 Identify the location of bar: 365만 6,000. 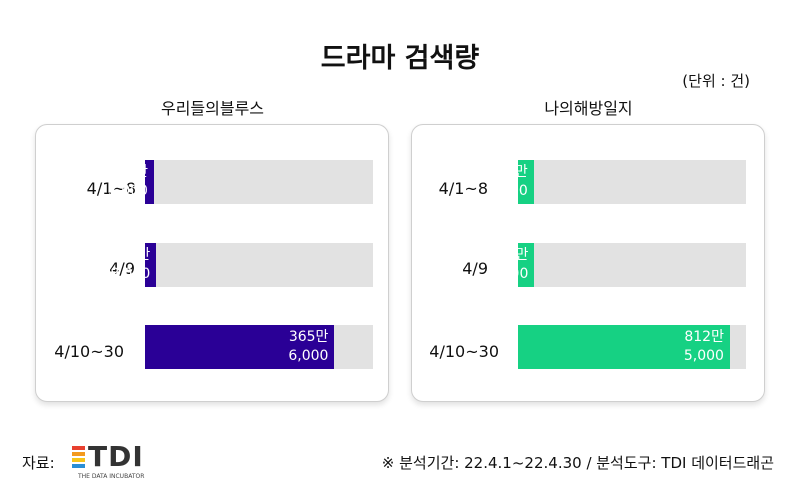
(240, 347).